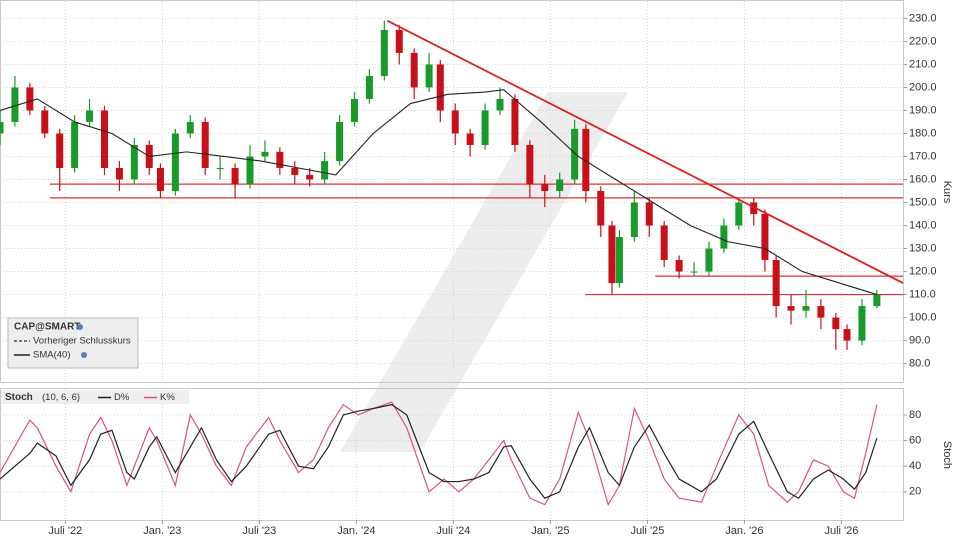  I want to click on y-tick-label: 100.0, so click(923, 317).